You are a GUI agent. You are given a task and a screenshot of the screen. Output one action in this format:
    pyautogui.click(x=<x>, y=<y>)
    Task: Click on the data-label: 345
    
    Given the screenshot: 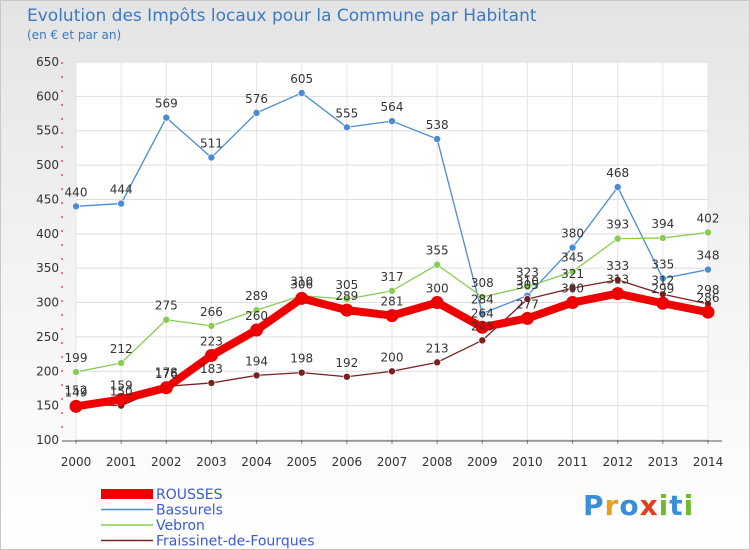 What is the action you would take?
    pyautogui.click(x=572, y=258)
    